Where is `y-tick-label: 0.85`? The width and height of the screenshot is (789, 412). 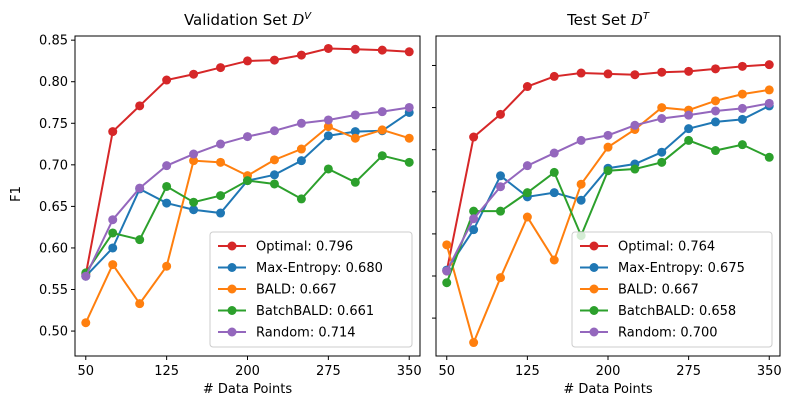
y-tick-label: 0.85 is located at coordinates (53, 41).